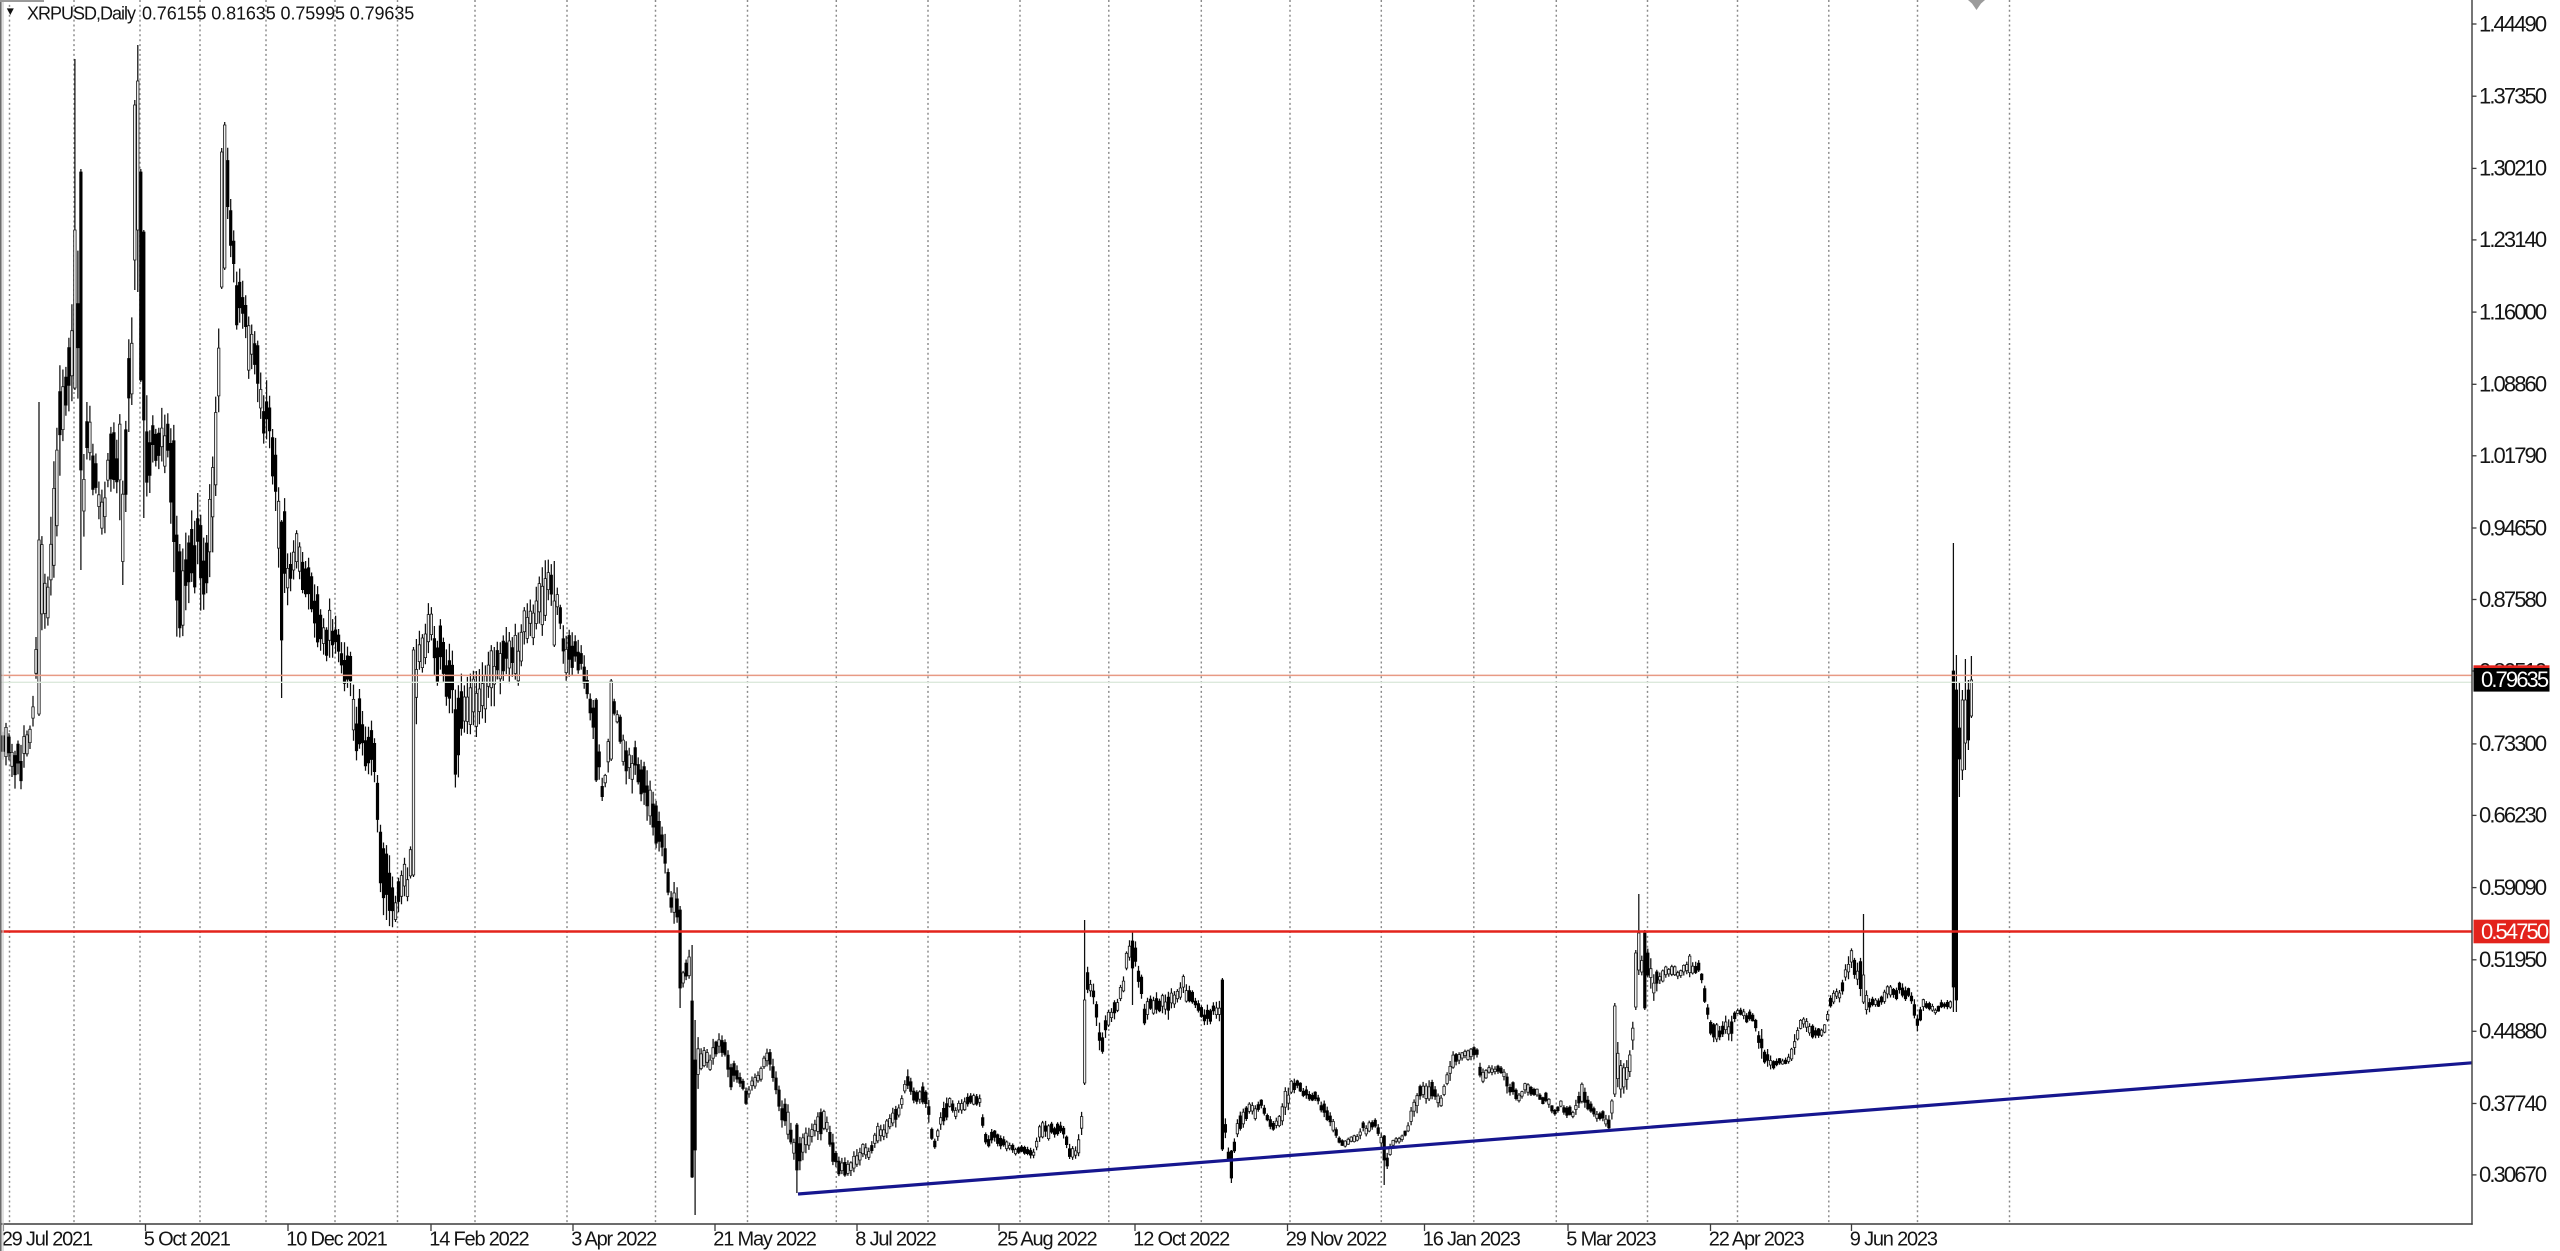  I want to click on svg-text: 0.66230, so click(2513, 815).